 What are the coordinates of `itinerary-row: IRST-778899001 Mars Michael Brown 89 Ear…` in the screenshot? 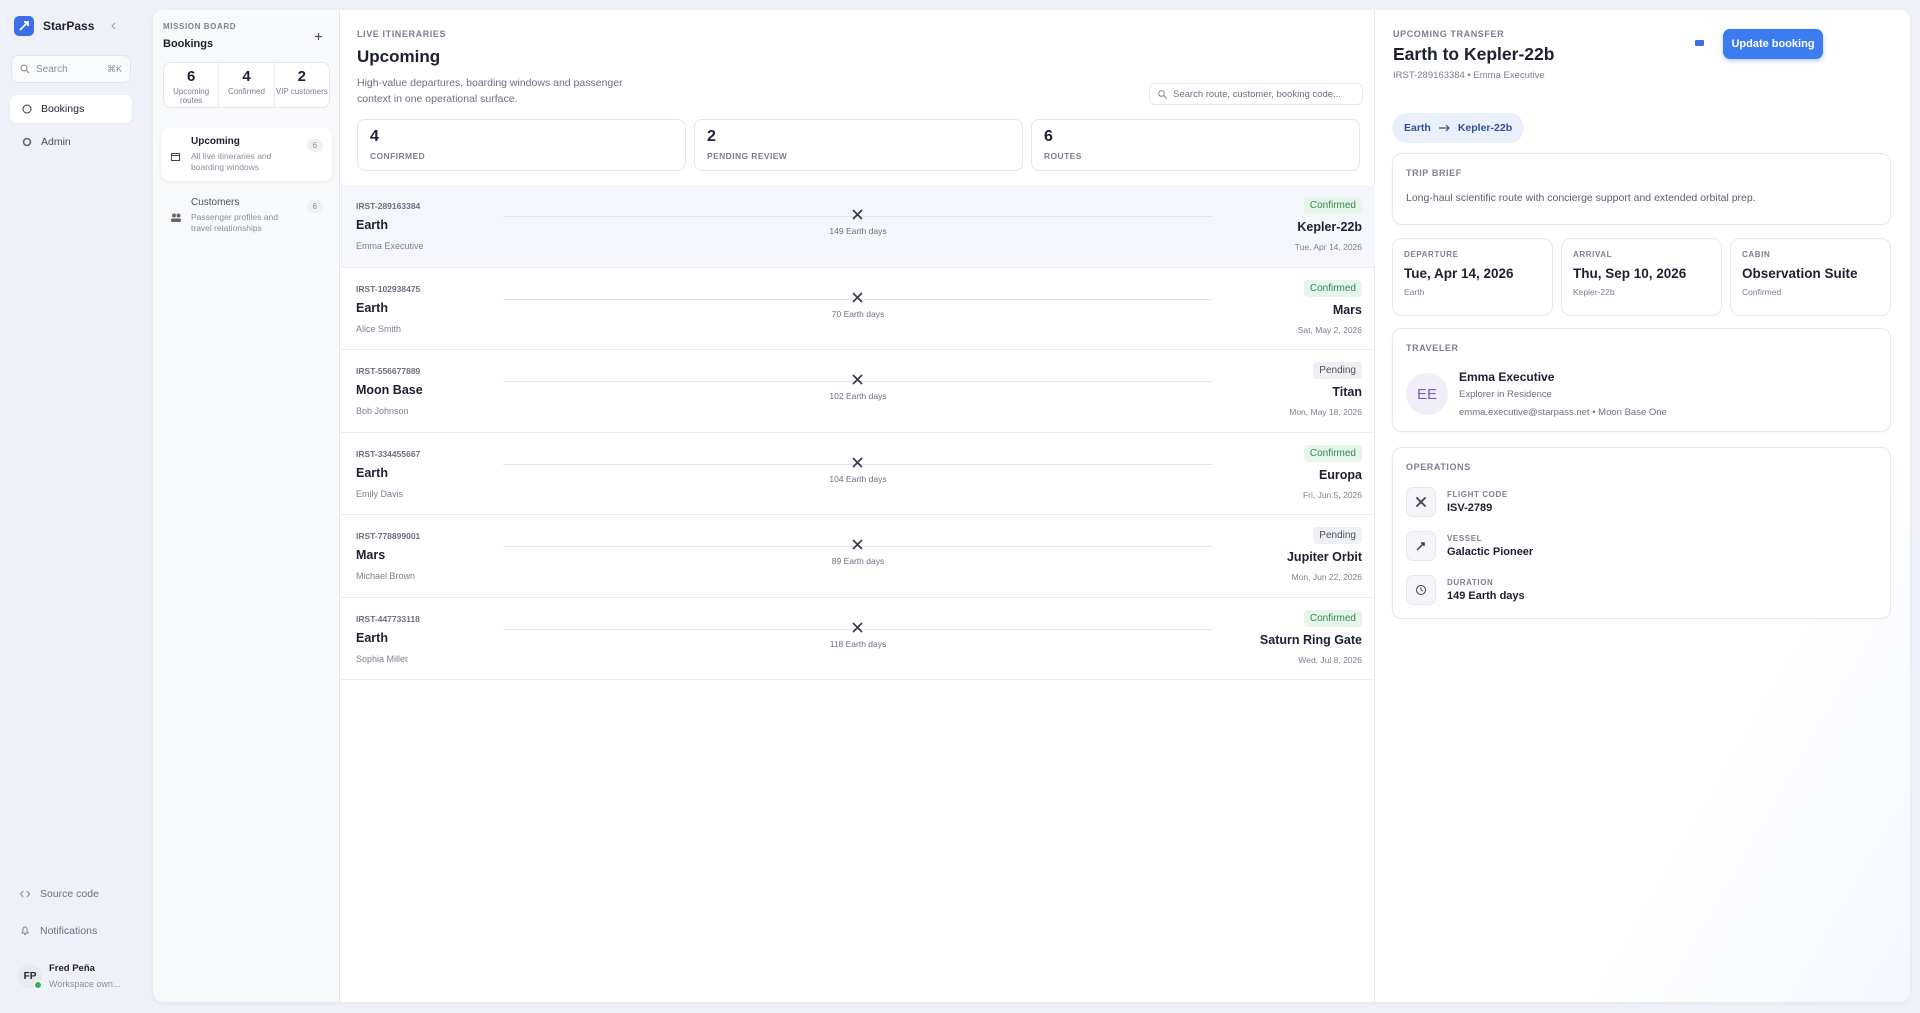 It's located at (858, 556).